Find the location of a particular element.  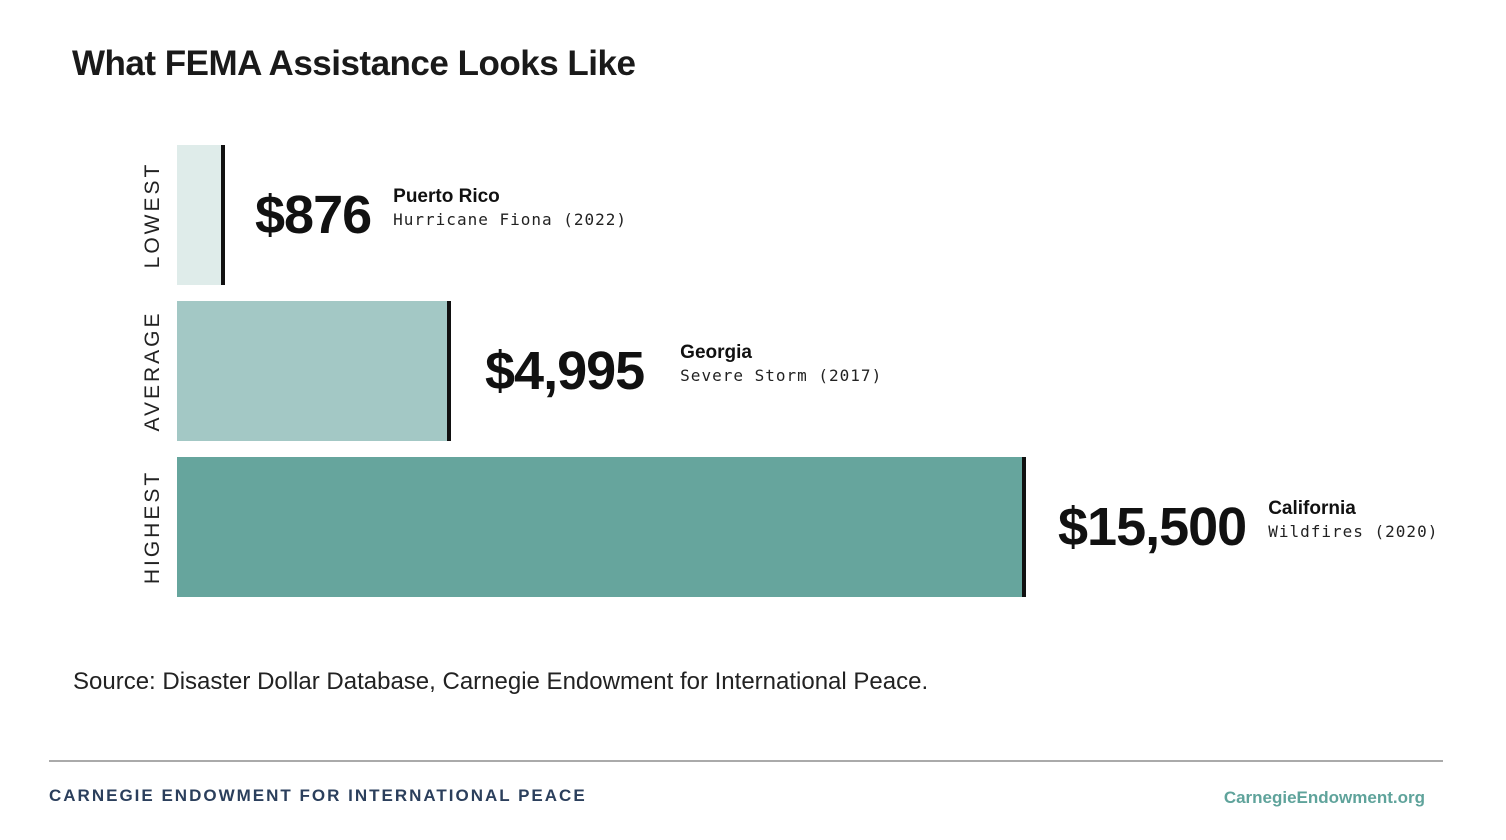

event-label: Wildfires (2020) is located at coordinates (1353, 531).